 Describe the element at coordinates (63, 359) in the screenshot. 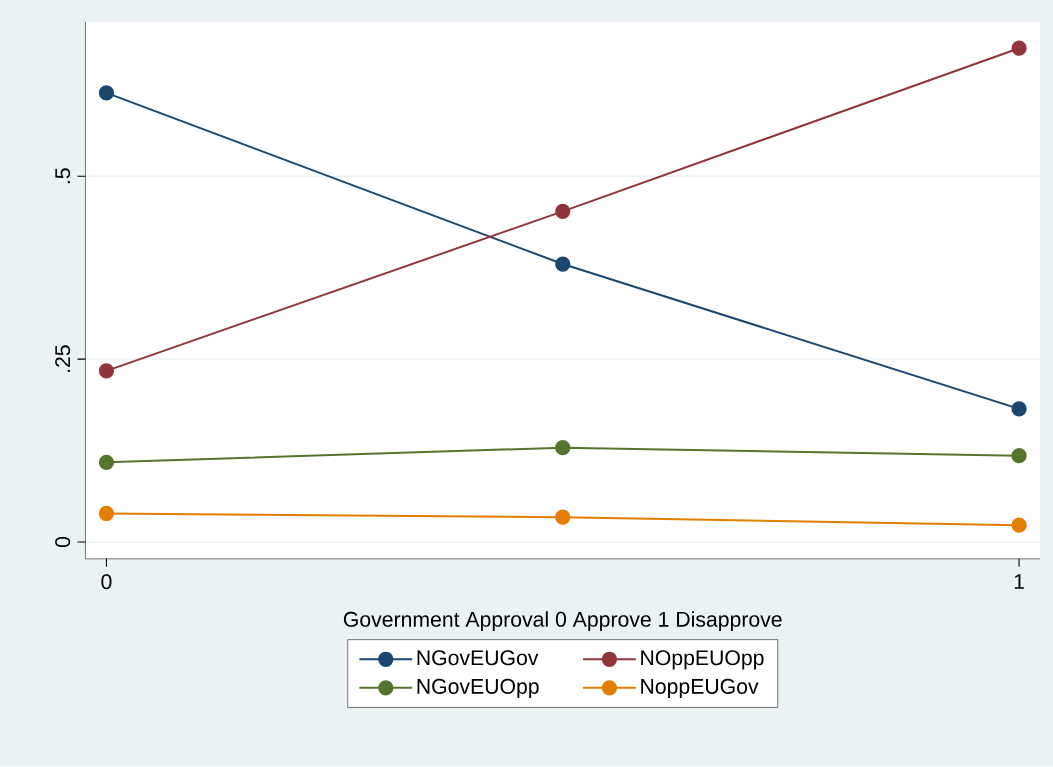

I see `y-tick-label: .25` at that location.